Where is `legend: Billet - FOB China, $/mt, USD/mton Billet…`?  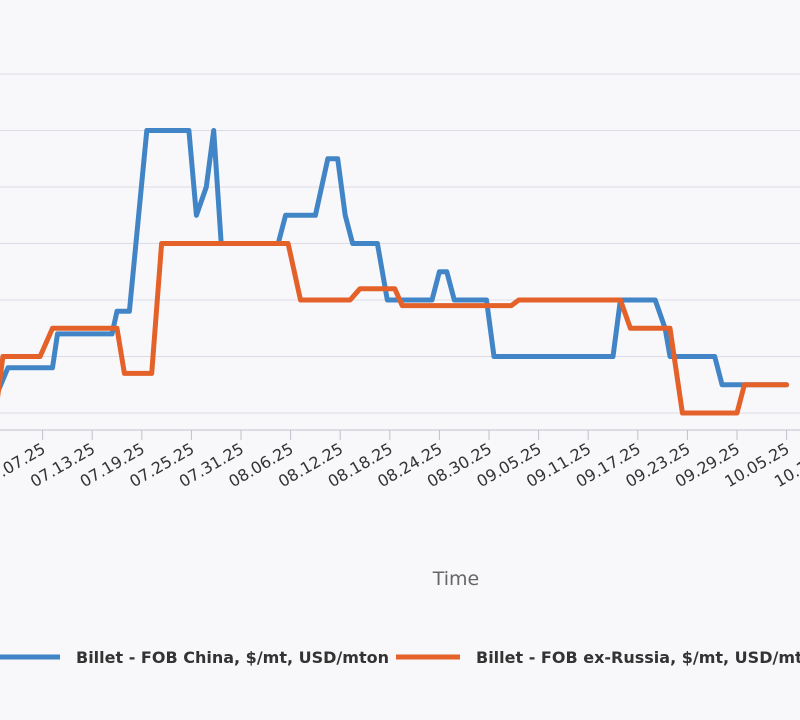 legend: Billet - FOB China, $/mt, USD/mton Billet… is located at coordinates (400, 657).